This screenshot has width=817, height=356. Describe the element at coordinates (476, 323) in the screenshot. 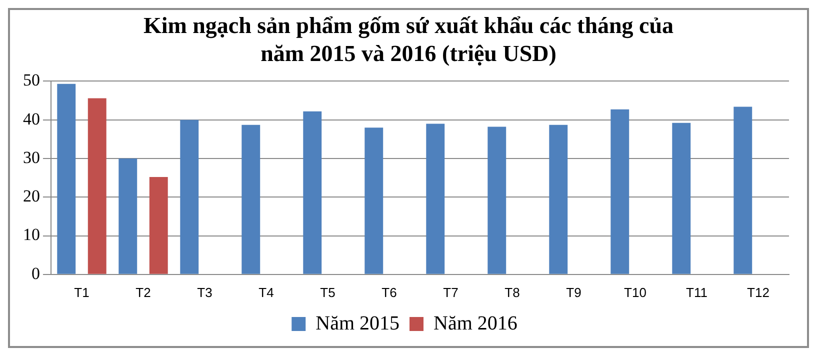

I see `legend-label: Năm 2016` at that location.